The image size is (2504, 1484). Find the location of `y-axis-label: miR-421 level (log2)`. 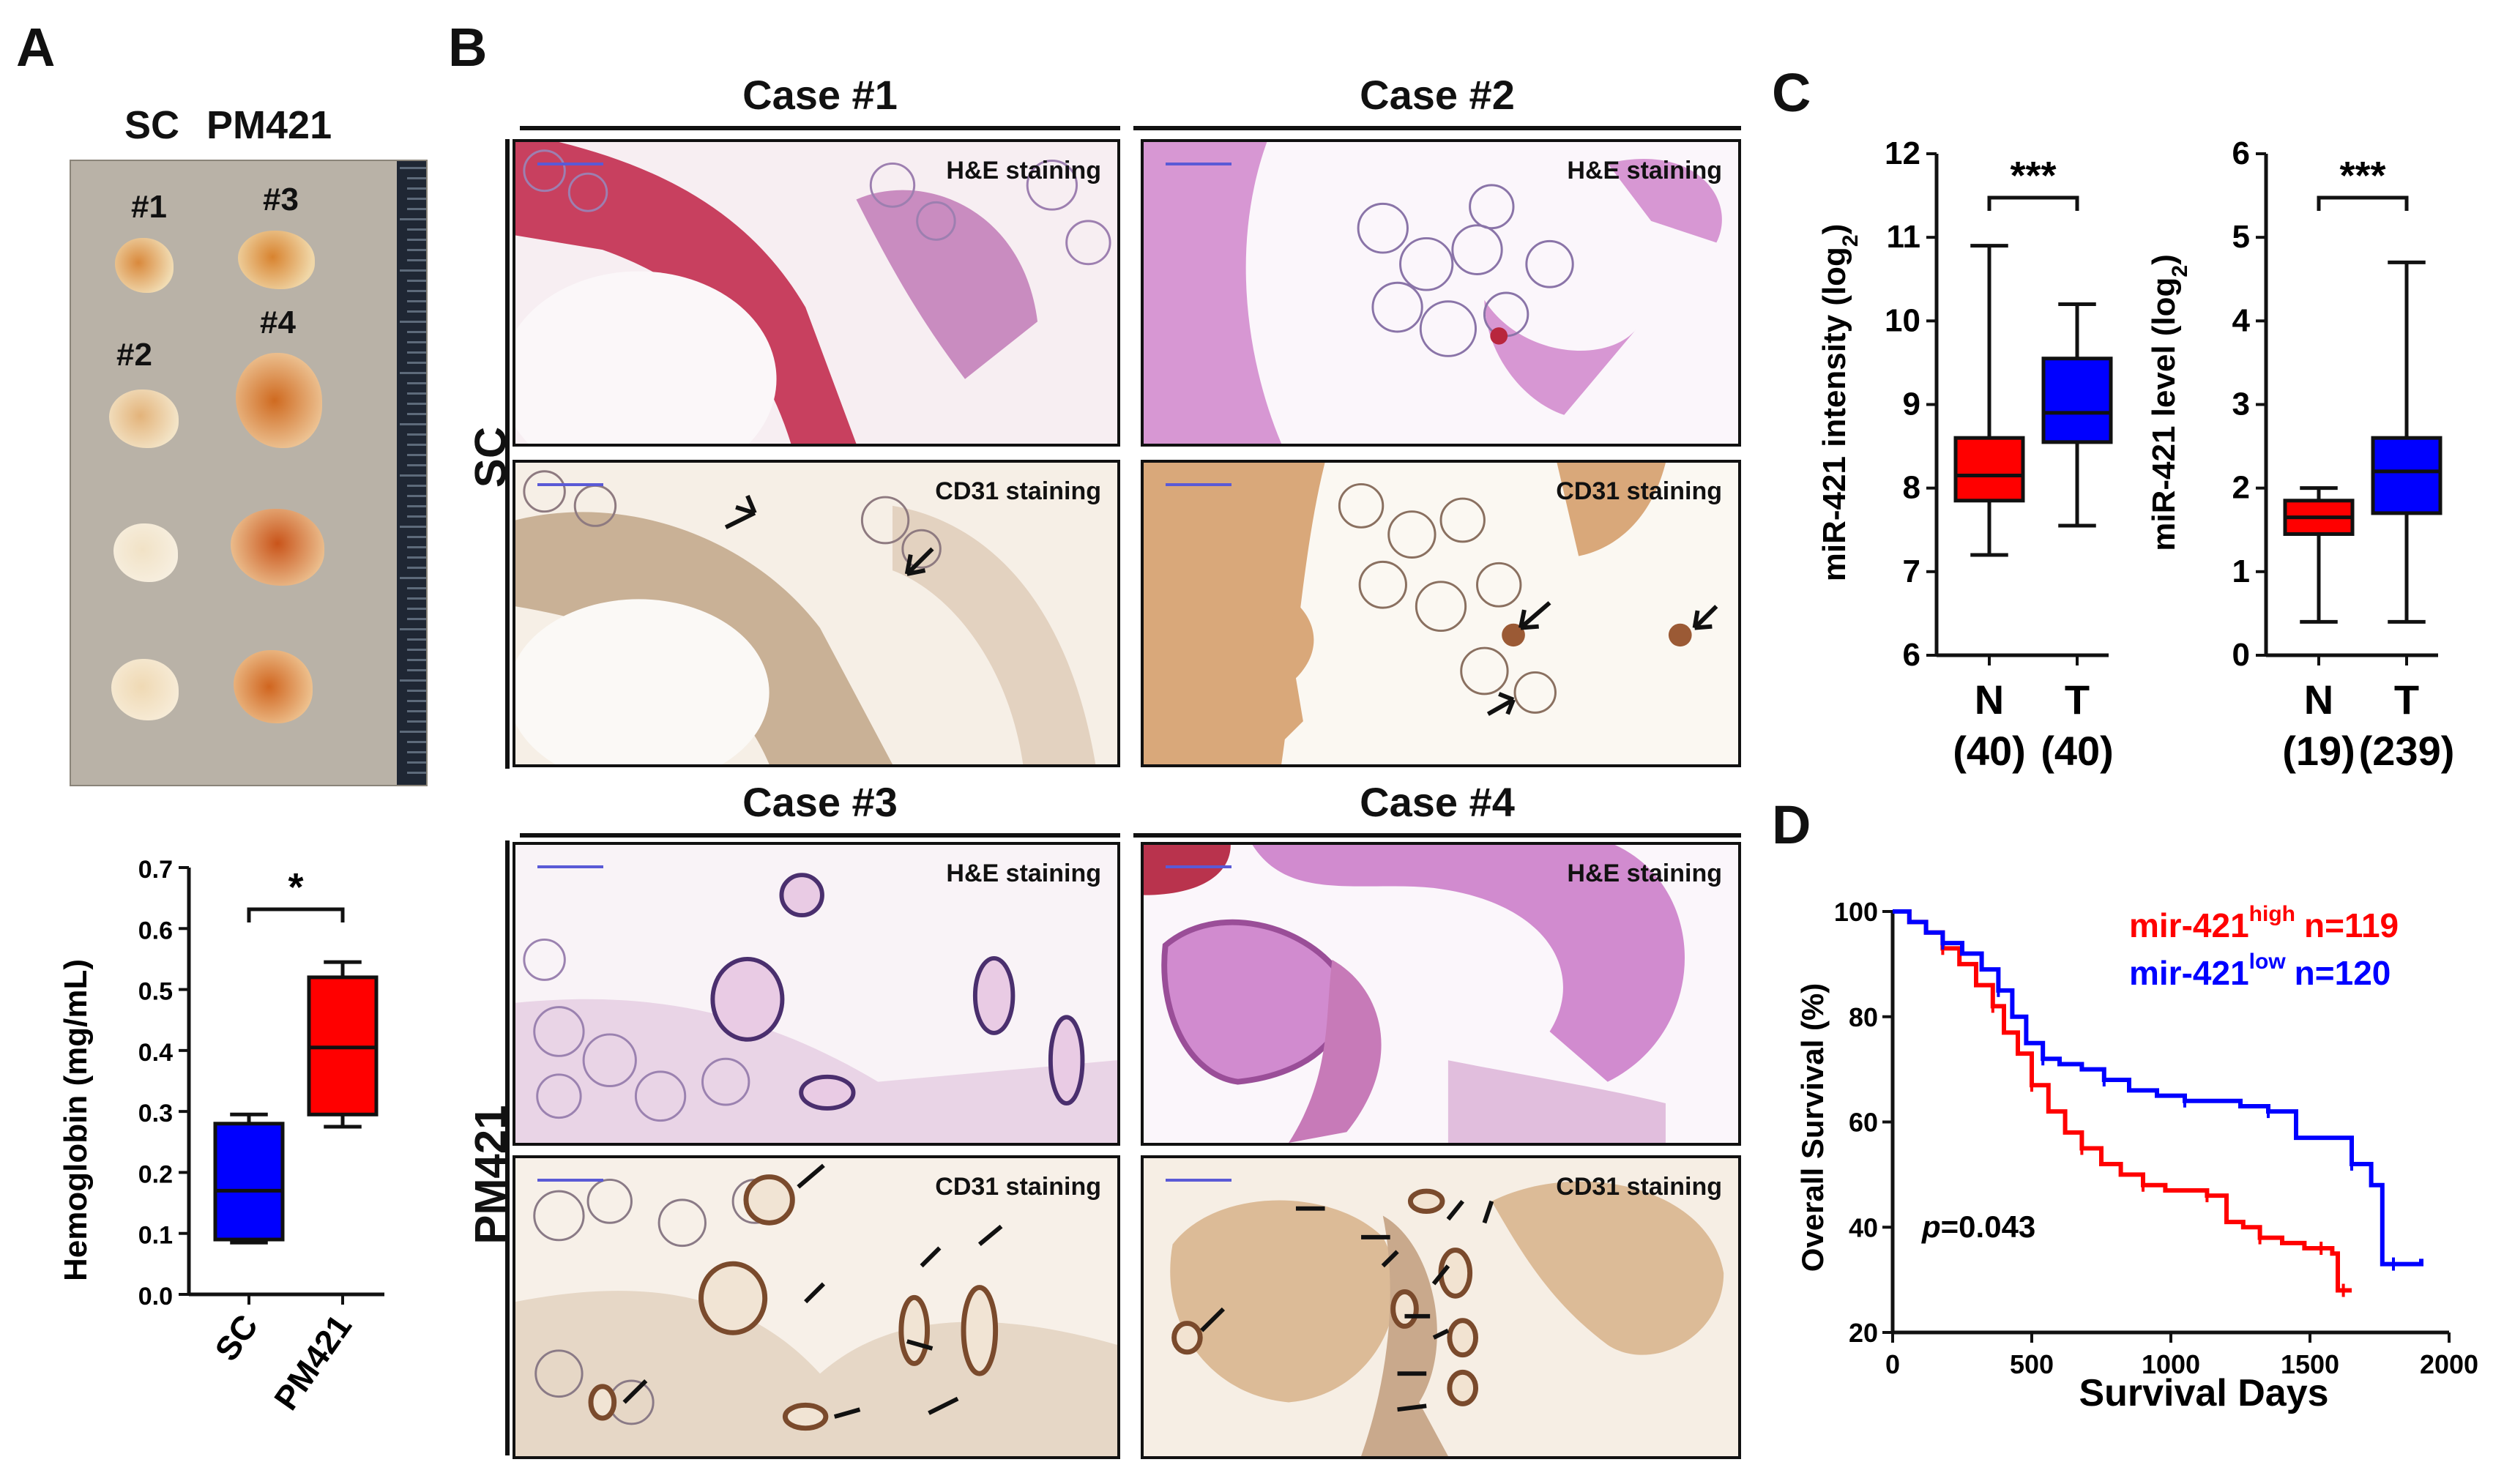

y-axis-label: miR-421 level (log2) is located at coordinates (2169, 402).